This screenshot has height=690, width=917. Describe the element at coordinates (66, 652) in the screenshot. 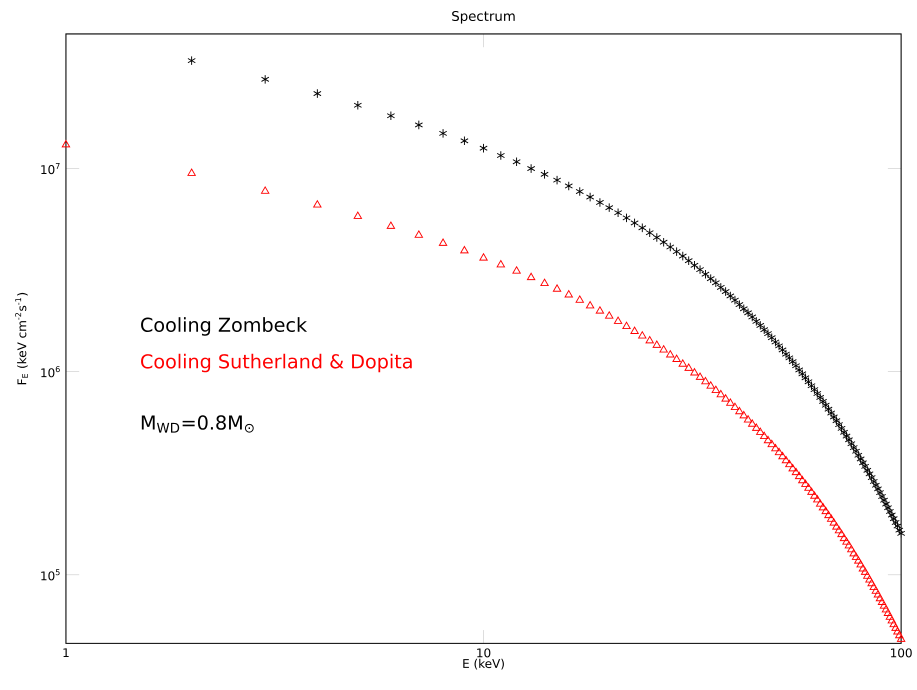

I see `x-tick-label: 1` at that location.